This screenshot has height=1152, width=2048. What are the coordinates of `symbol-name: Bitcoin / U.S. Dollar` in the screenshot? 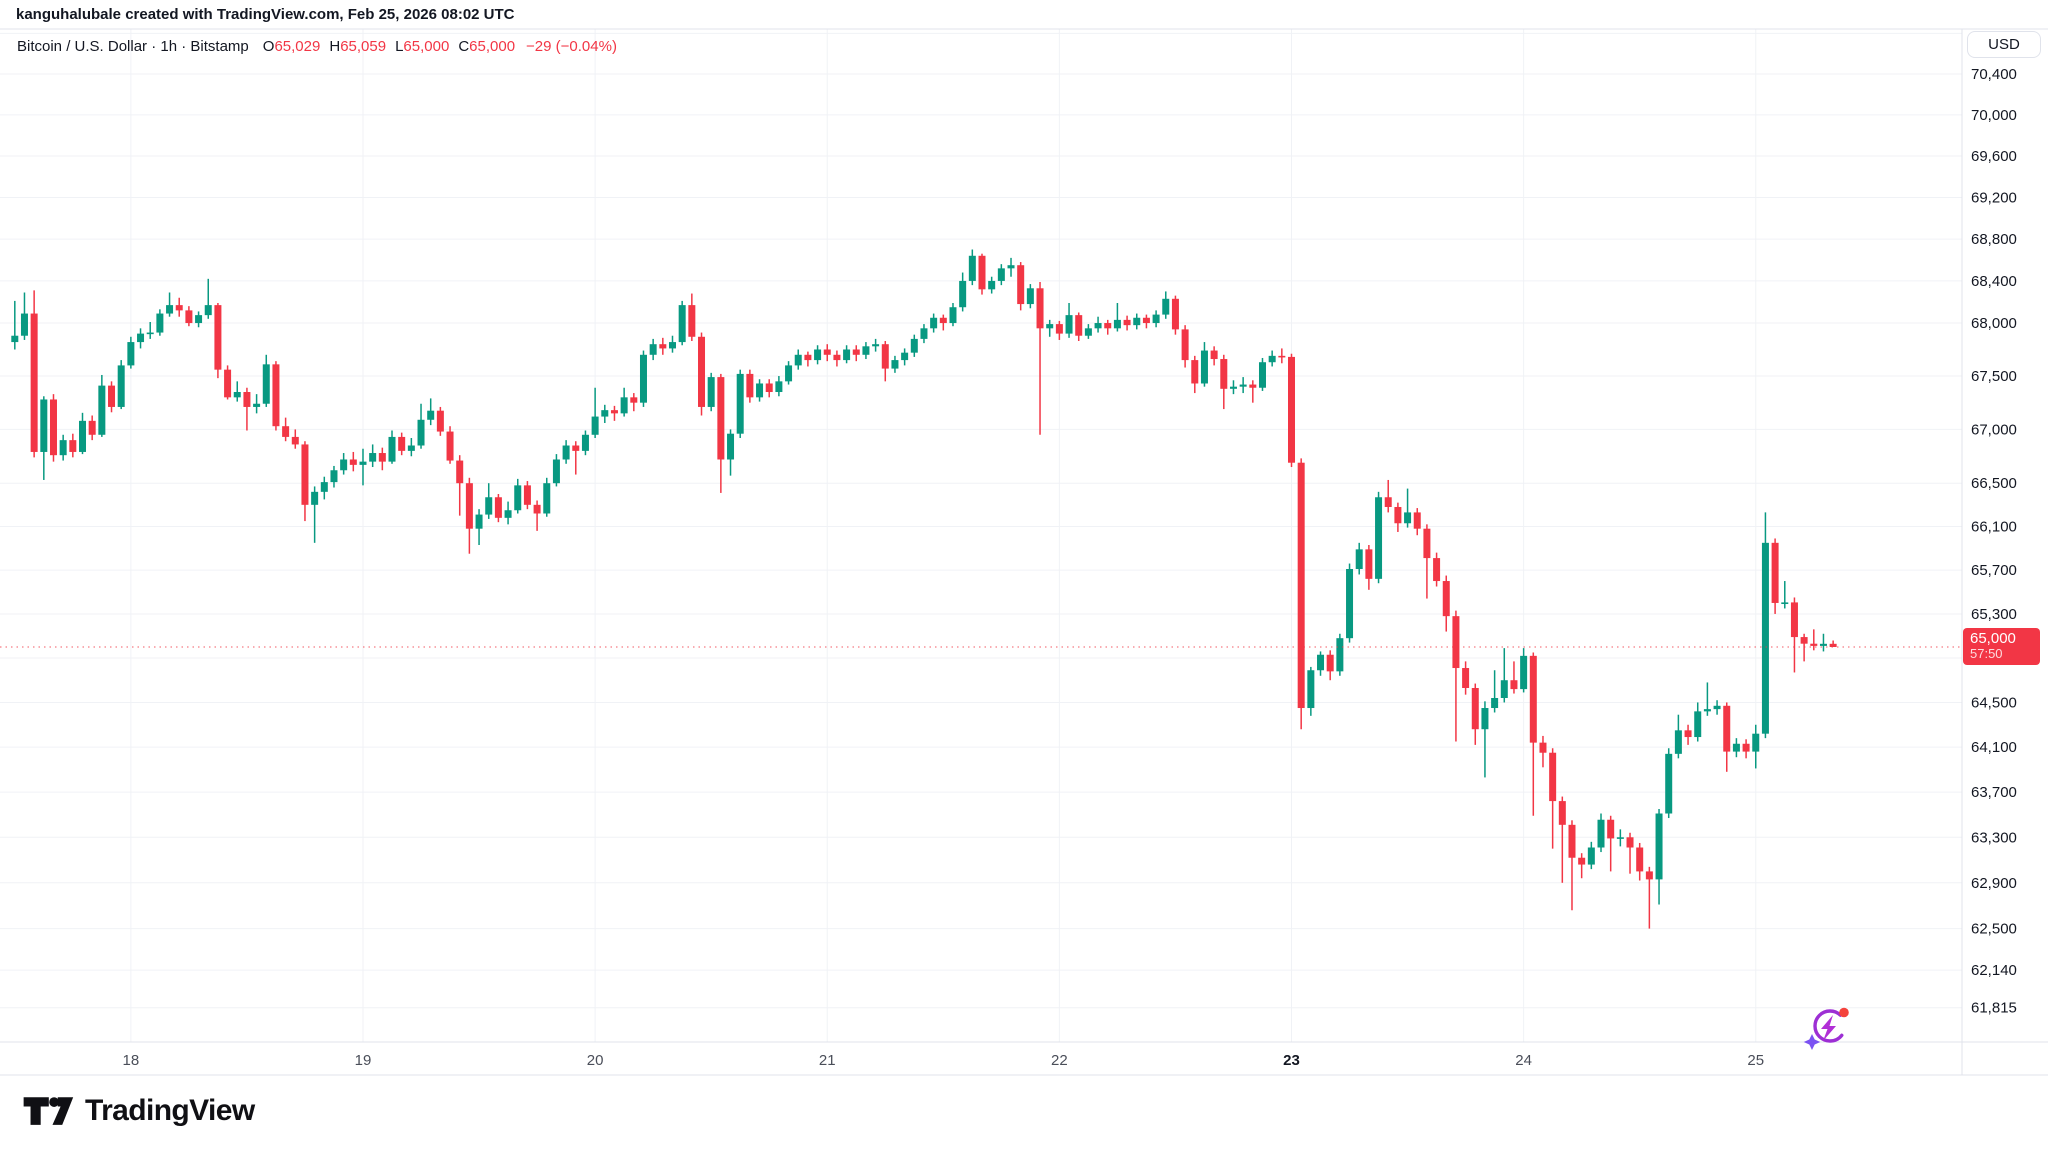 It's located at (82, 46).